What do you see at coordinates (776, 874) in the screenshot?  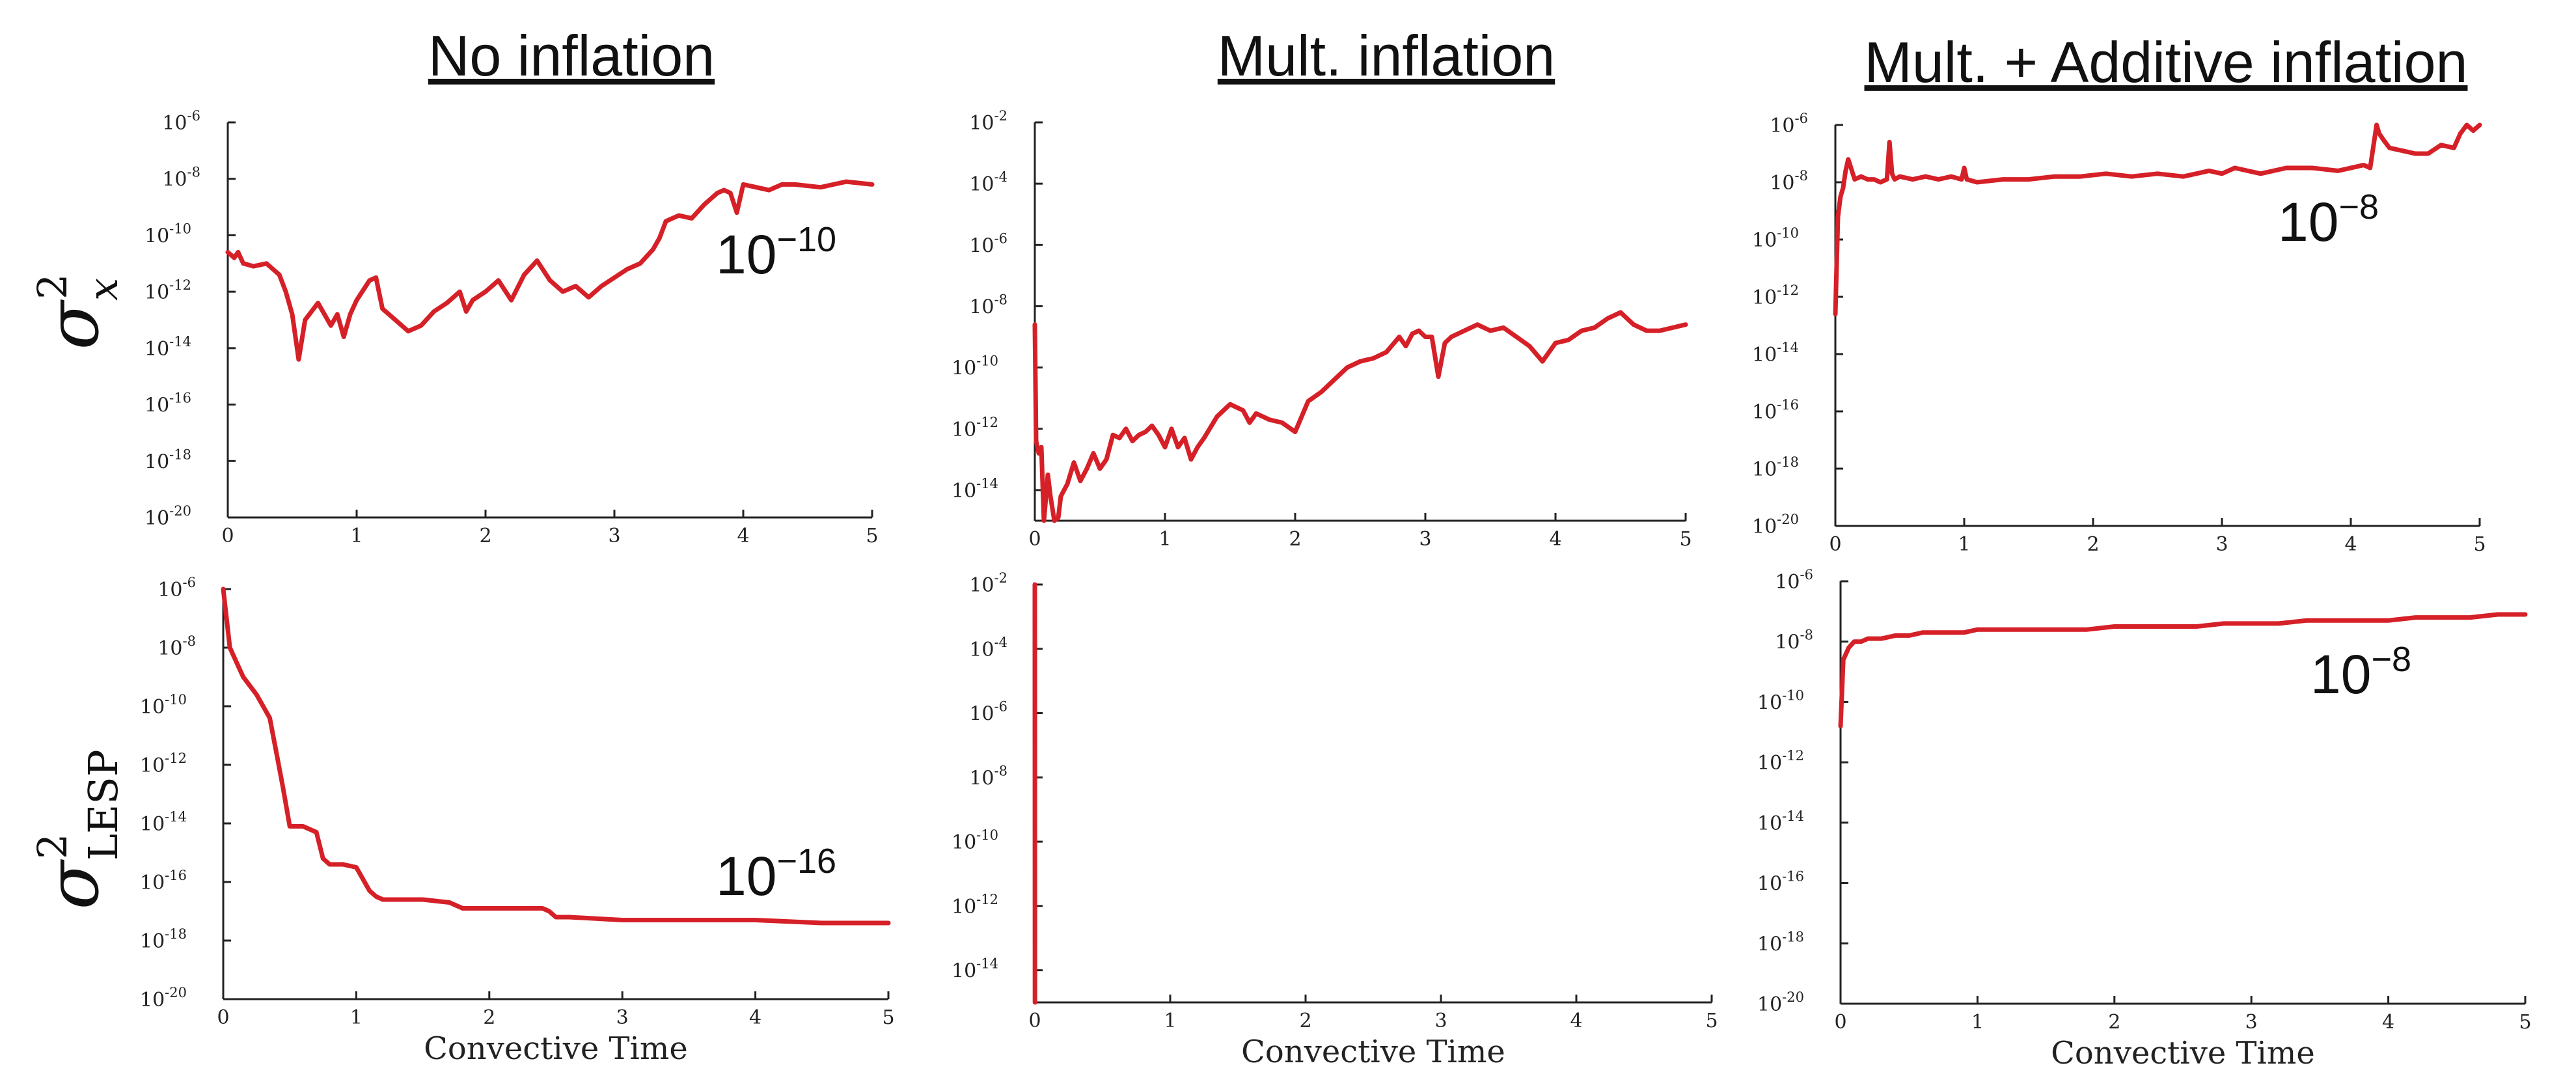 I see `annotation-label: 10−16` at bounding box center [776, 874].